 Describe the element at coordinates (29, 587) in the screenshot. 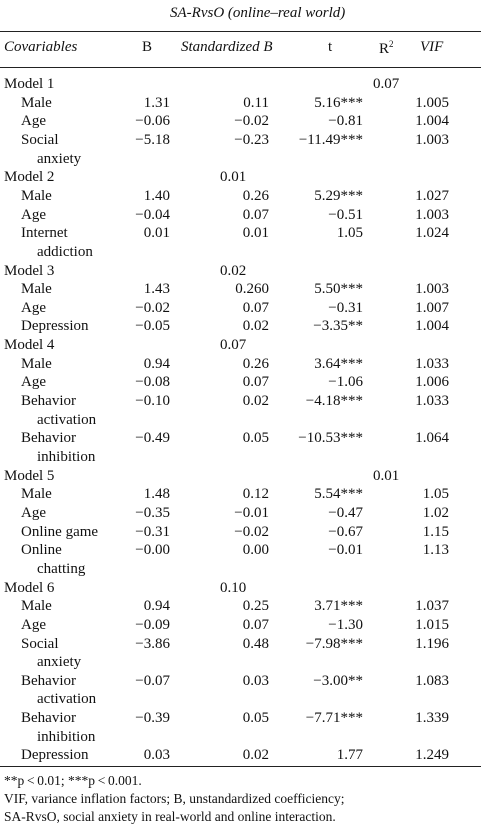

I see `model-label: Model 6` at that location.